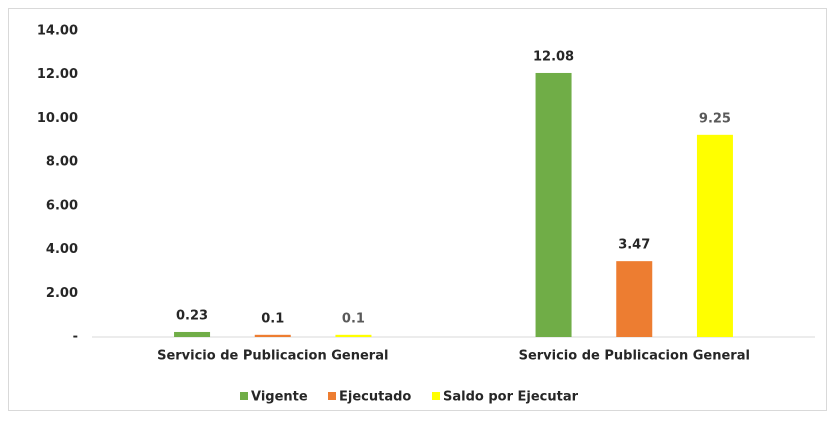 The height and width of the screenshot is (423, 836). Describe the element at coordinates (62, 293) in the screenshot. I see `y-tick-label: 2.00` at that location.